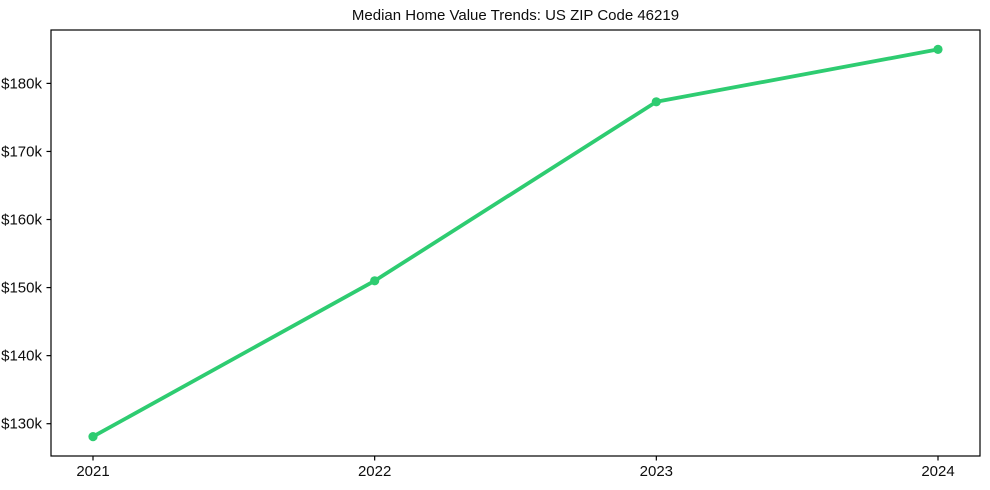 Image resolution: width=990 pixels, height=490 pixels. Describe the element at coordinates (21, 356) in the screenshot. I see `y-axis-tick-label: $140k` at that location.